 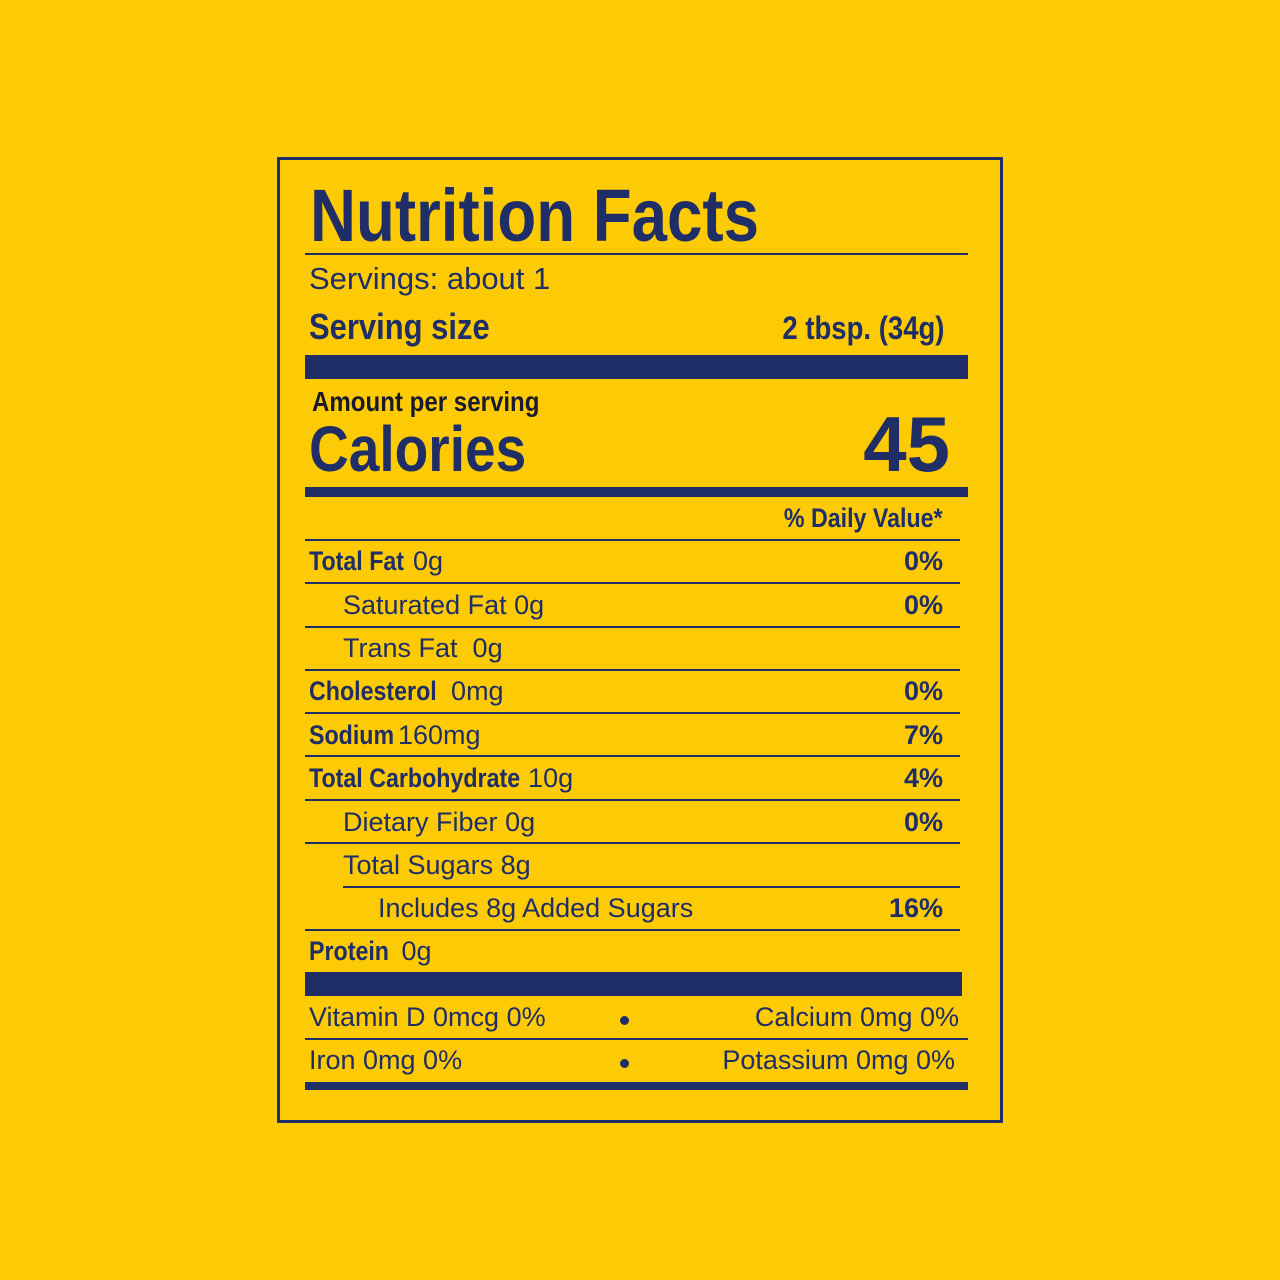 I want to click on nutrient-name: Dietary Fiber, so click(x=420, y=822).